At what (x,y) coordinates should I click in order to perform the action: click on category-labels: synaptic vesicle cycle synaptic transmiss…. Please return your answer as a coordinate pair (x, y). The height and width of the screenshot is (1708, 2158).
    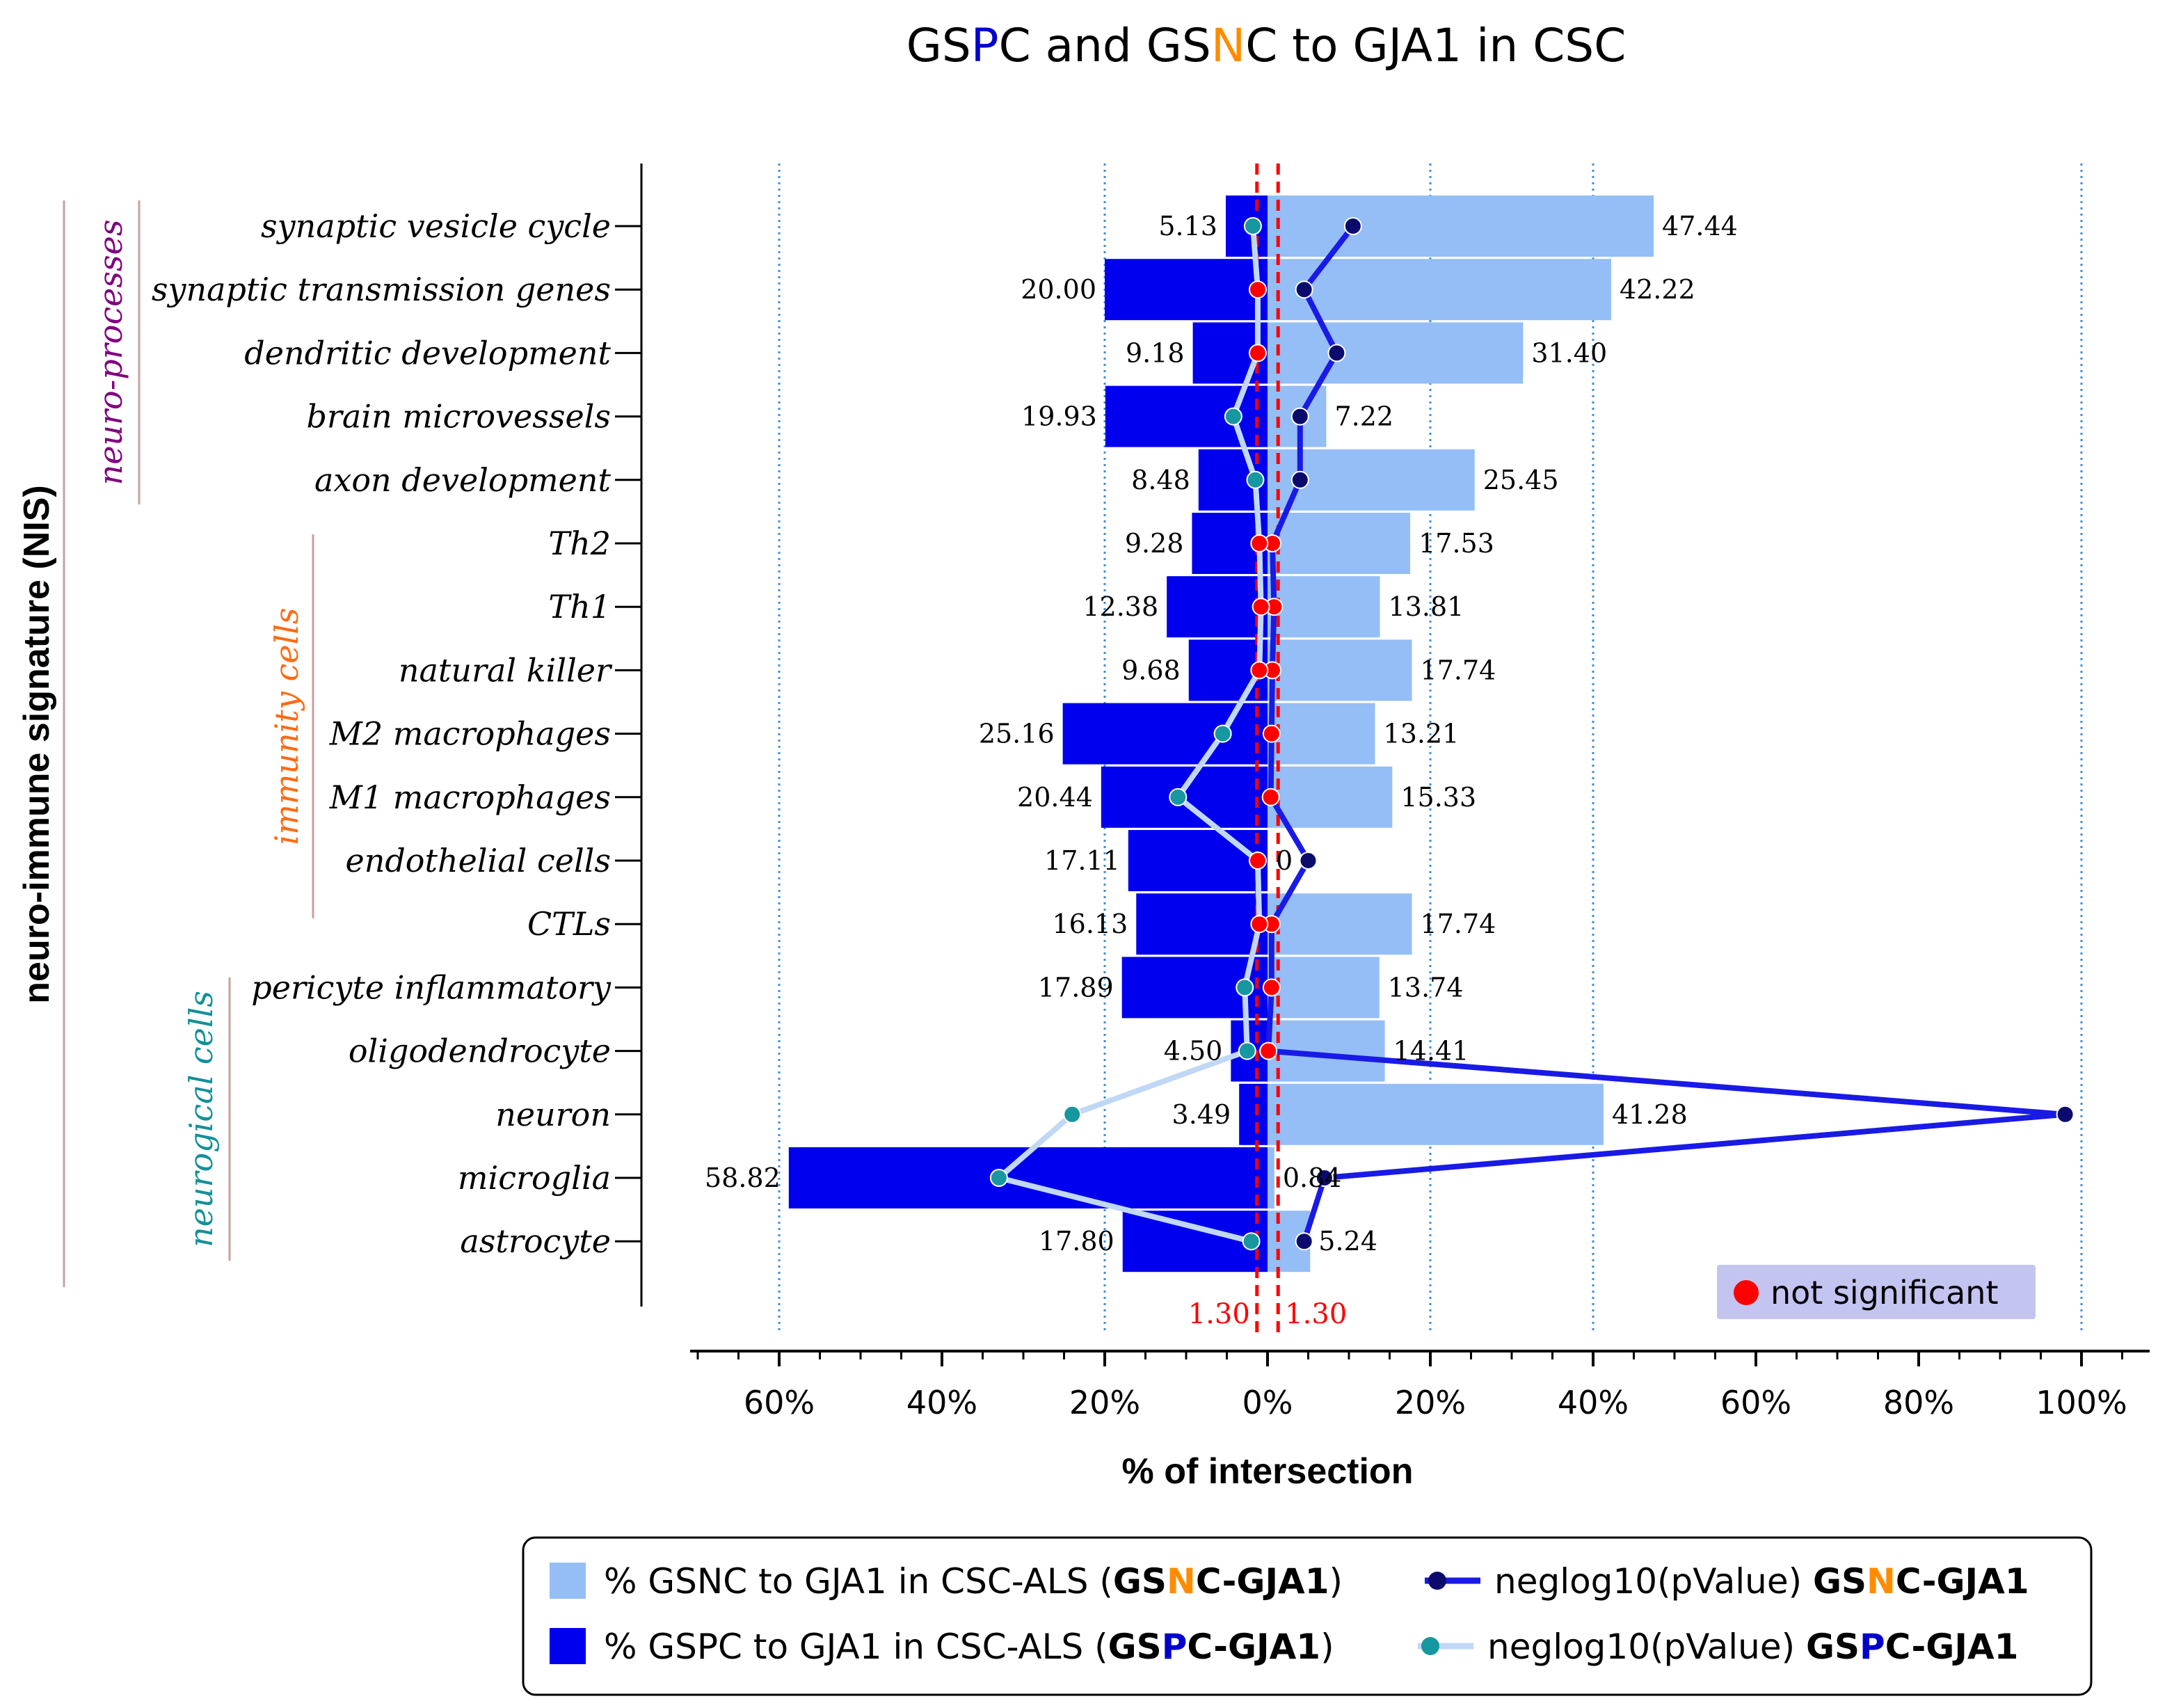
    Looking at the image, I should click on (383, 734).